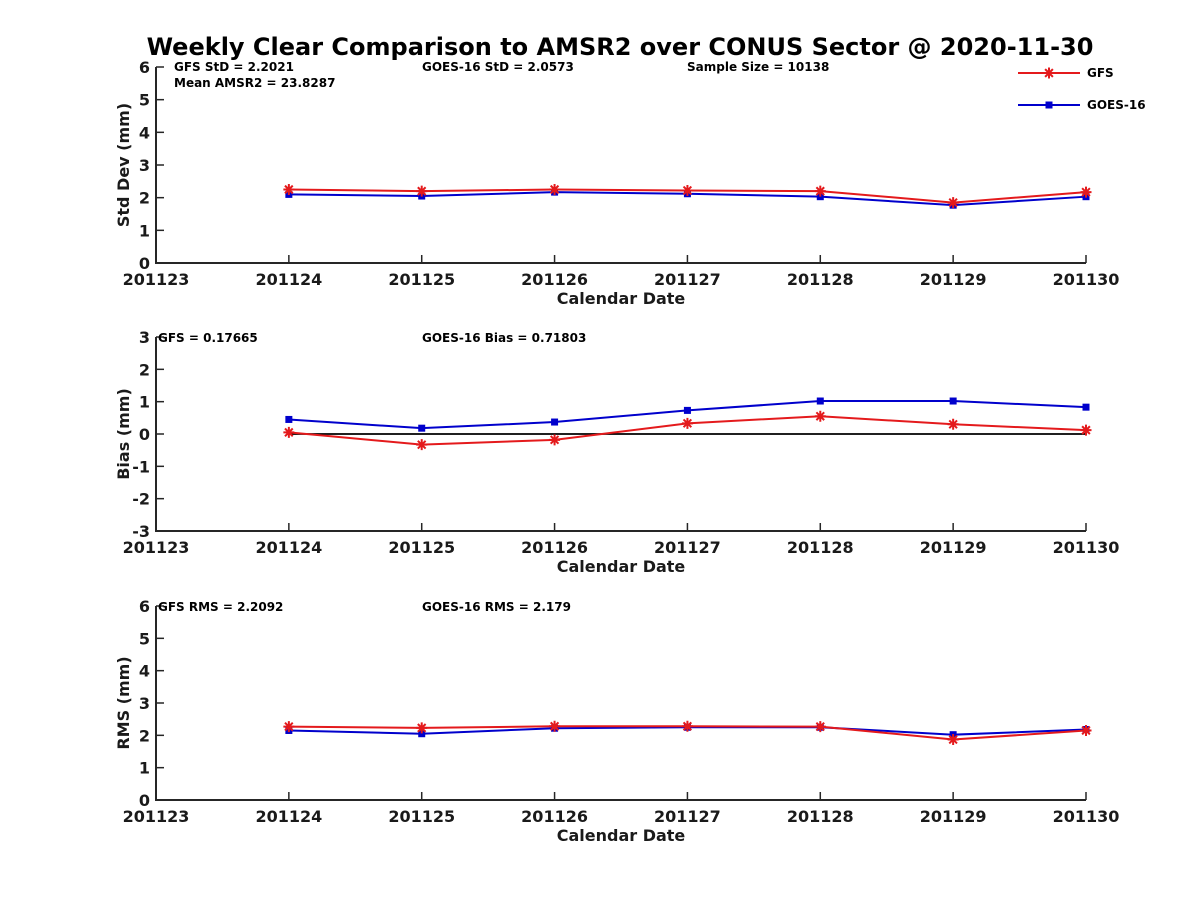  I want to click on annotation: GOES-16 Bias = 0.71803, so click(504, 338).